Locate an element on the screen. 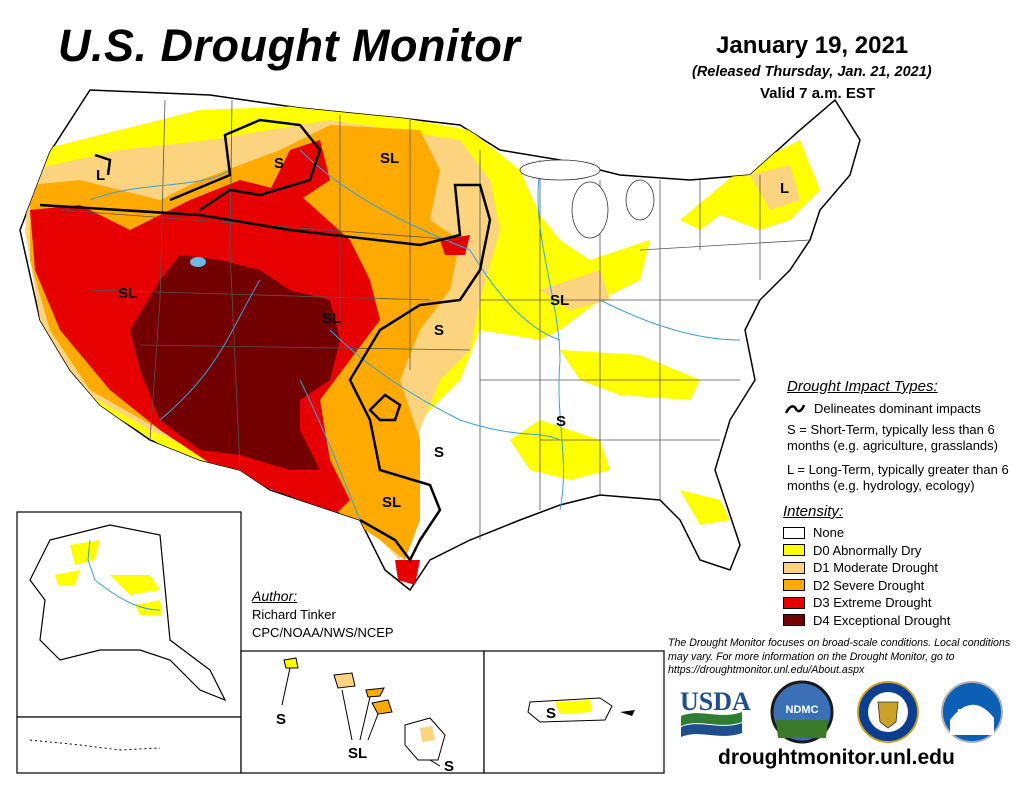 The image size is (1024, 791). impact-line-icon is located at coordinates (795, 409).